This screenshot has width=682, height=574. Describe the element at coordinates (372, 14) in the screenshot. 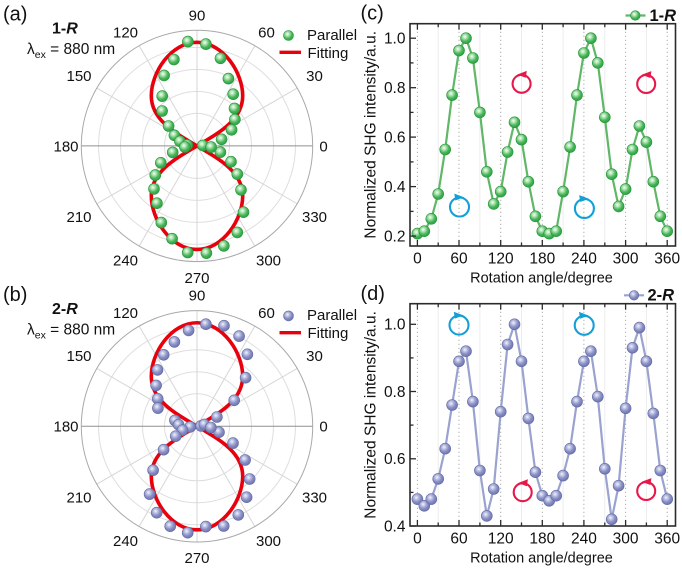

I see `svg-text: (c)` at that location.